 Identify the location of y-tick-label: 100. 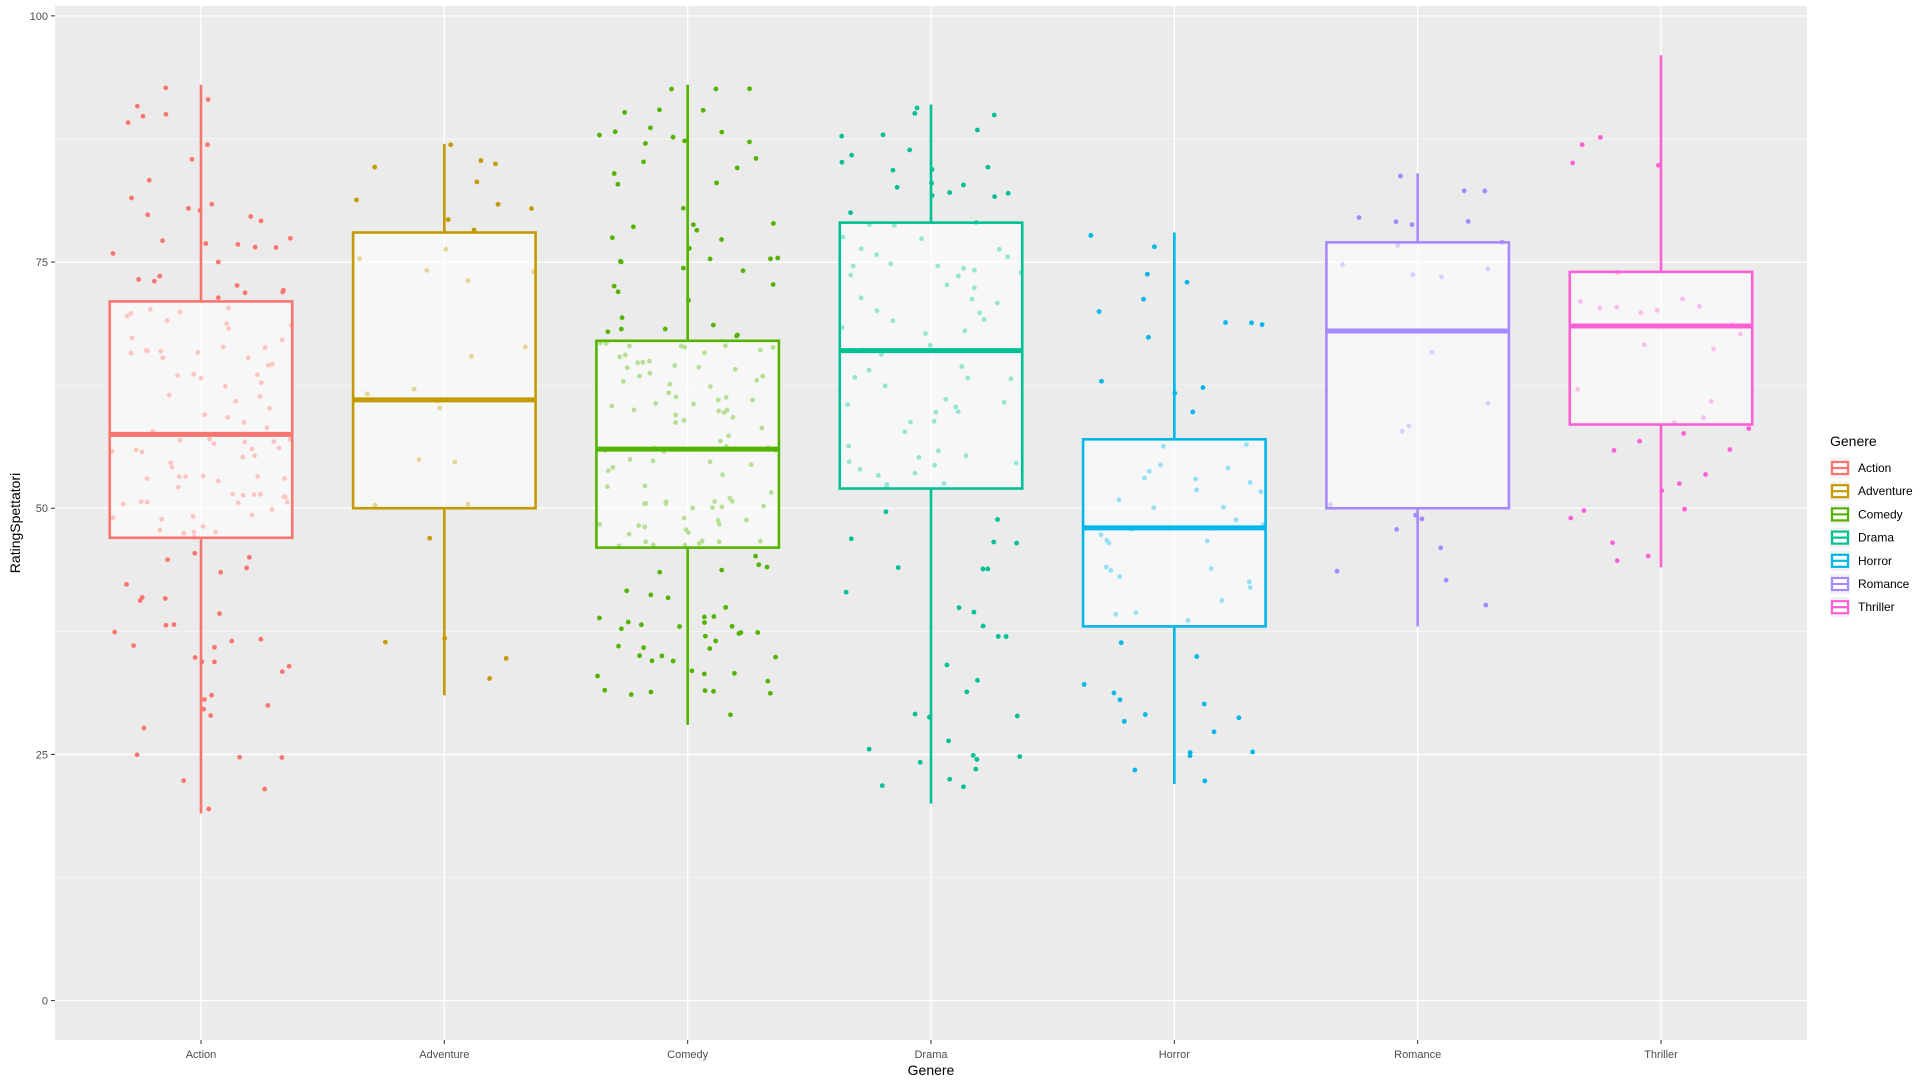
(39, 17).